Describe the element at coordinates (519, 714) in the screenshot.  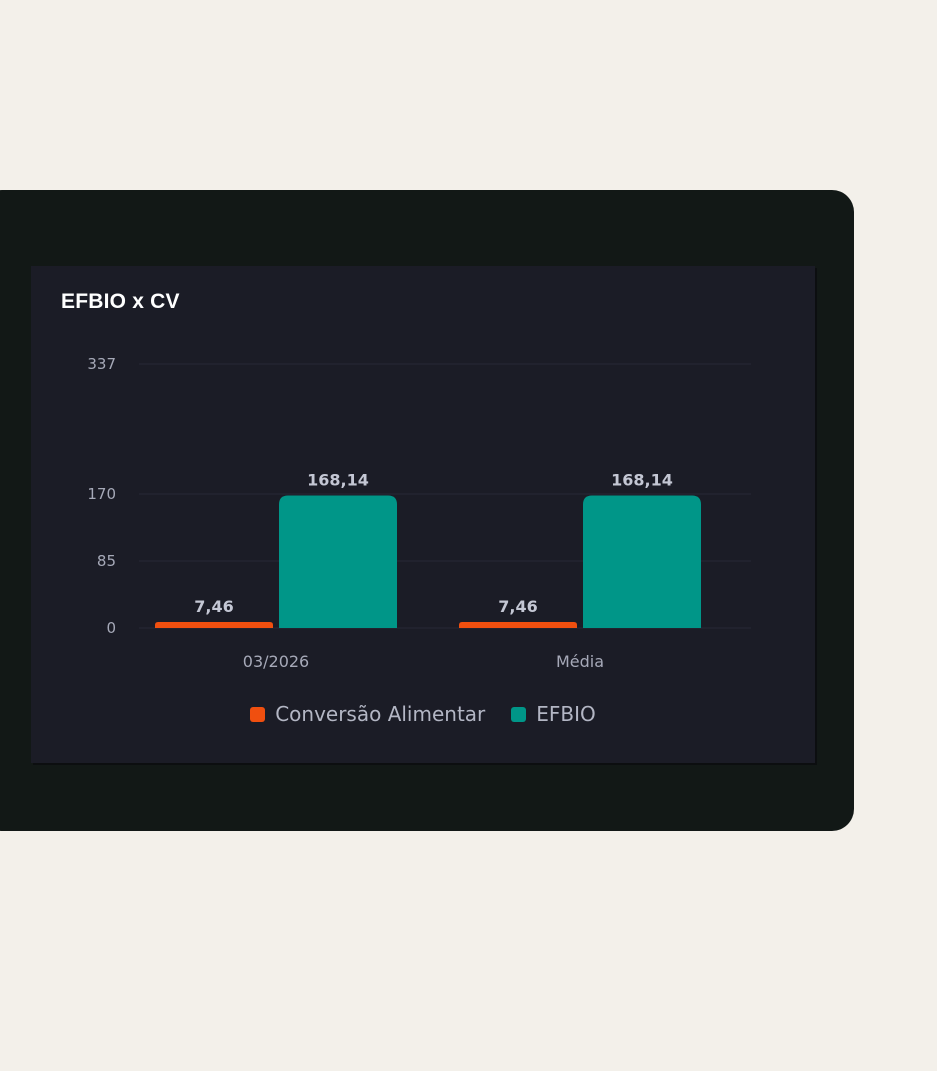
I see `legend-swatch-efbio` at that location.